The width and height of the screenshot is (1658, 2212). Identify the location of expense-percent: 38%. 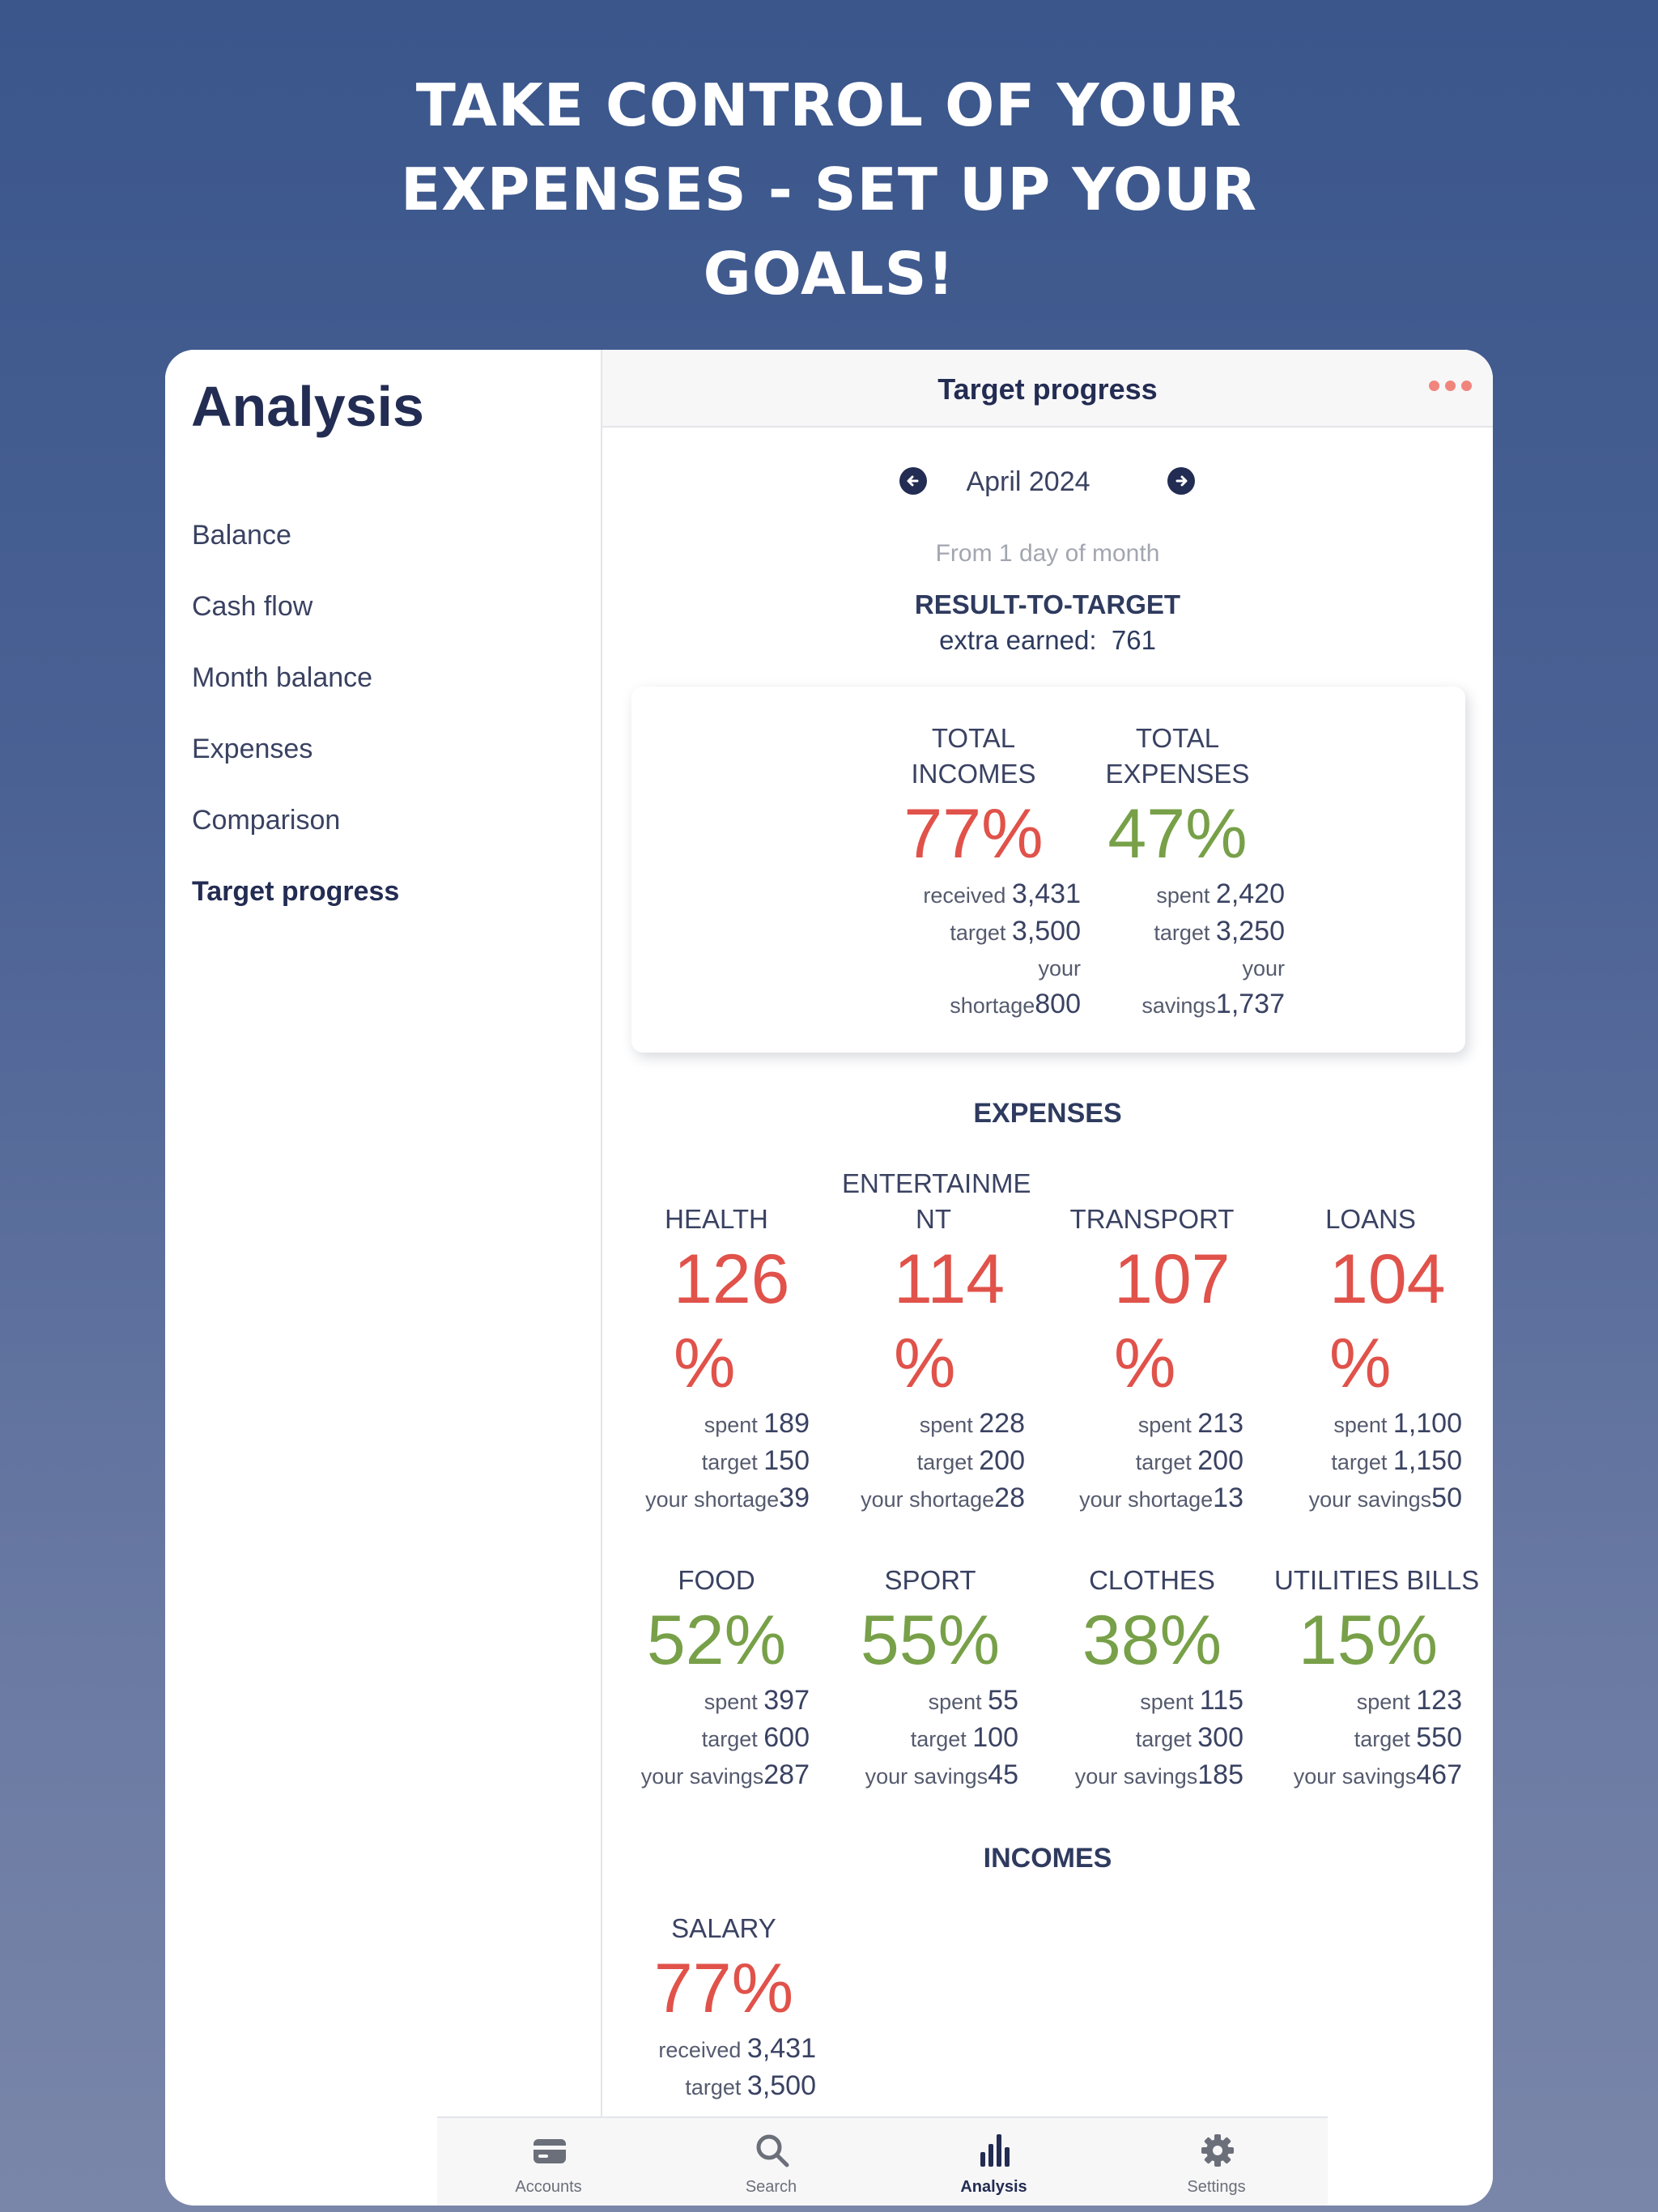
(1152, 1641).